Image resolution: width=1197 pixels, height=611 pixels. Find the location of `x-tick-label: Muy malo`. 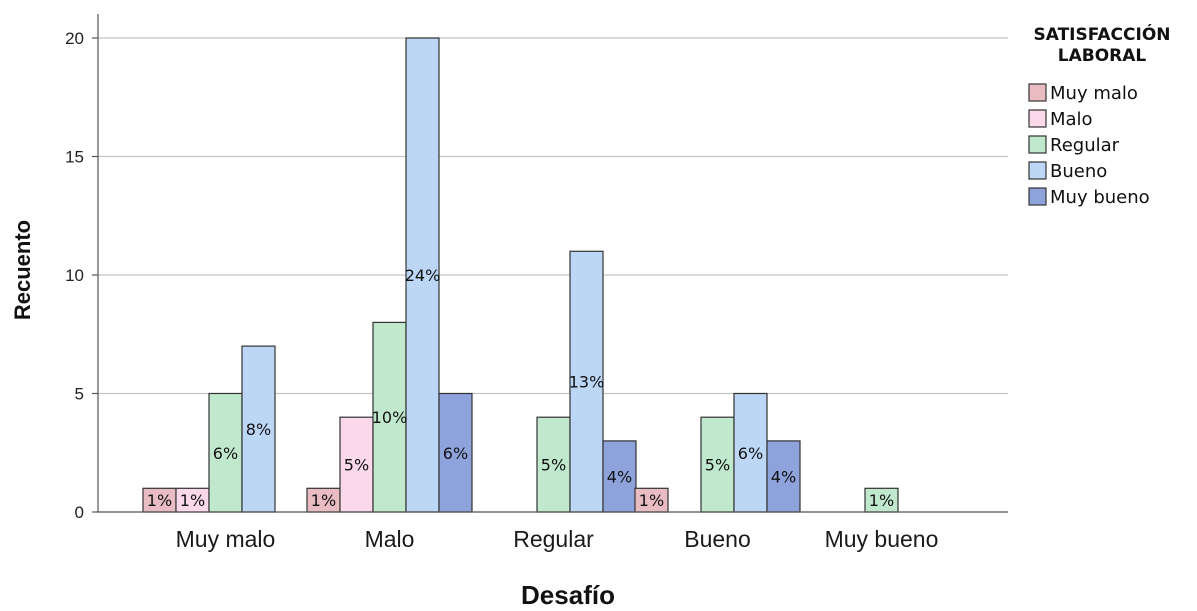

x-tick-label: Muy malo is located at coordinates (226, 539).